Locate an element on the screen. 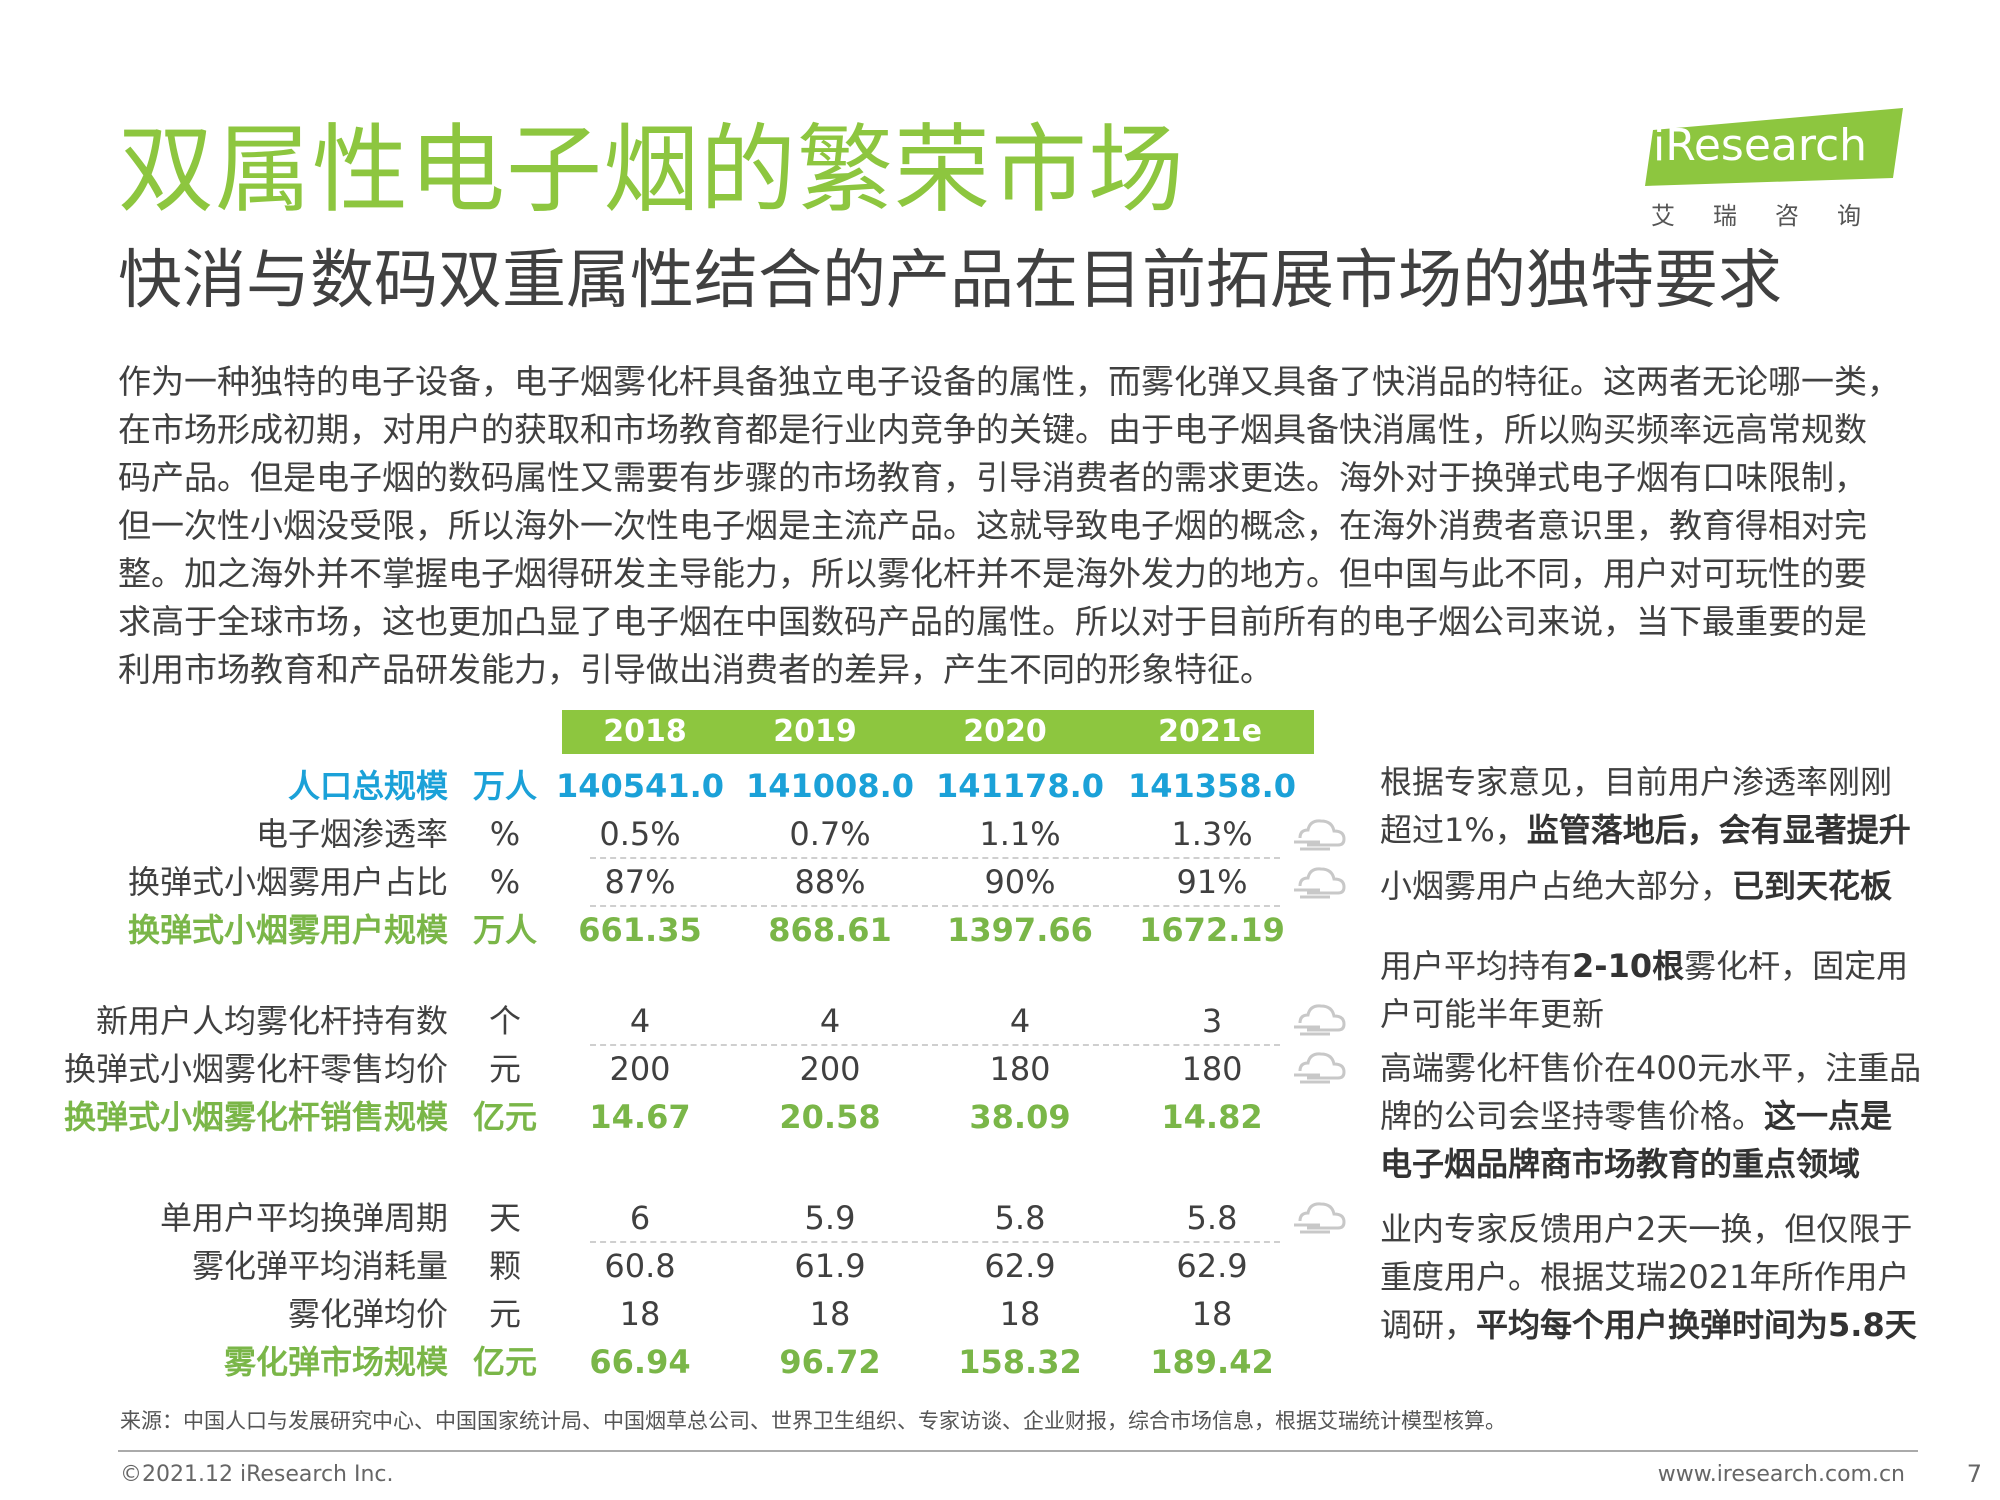 The image size is (2000, 1500). row-unit: 颗 is located at coordinates (504, 1266).